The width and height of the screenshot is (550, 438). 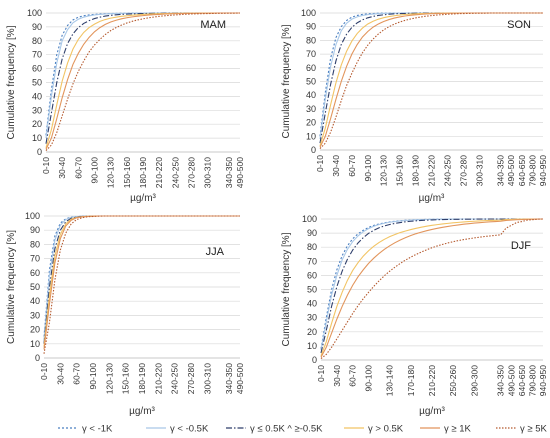 I want to click on legend-item: γ ≤ 0.5K ^ ≥-0.5K, so click(x=274, y=429).